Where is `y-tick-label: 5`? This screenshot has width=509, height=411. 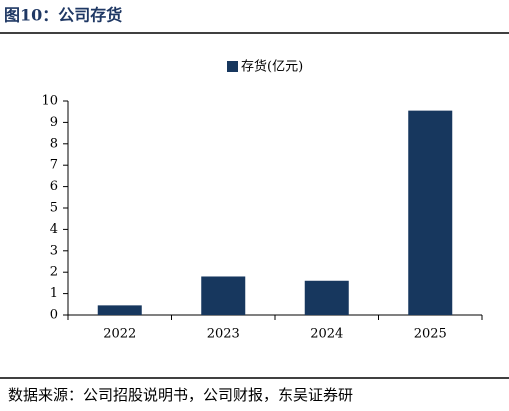
y-tick-label: 5 is located at coordinates (54, 208).